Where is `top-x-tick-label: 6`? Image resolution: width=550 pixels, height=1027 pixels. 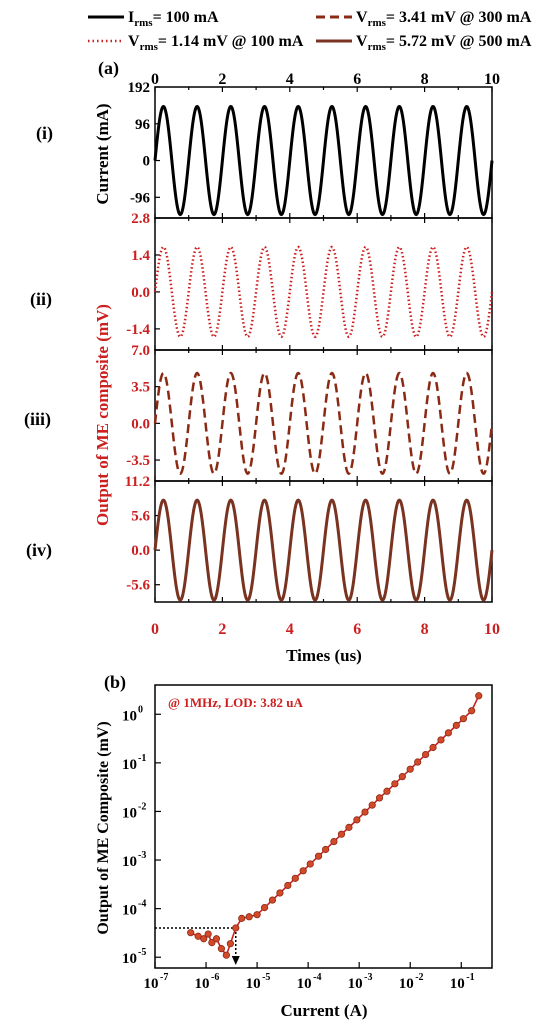
top-x-tick-label: 6 is located at coordinates (357, 79).